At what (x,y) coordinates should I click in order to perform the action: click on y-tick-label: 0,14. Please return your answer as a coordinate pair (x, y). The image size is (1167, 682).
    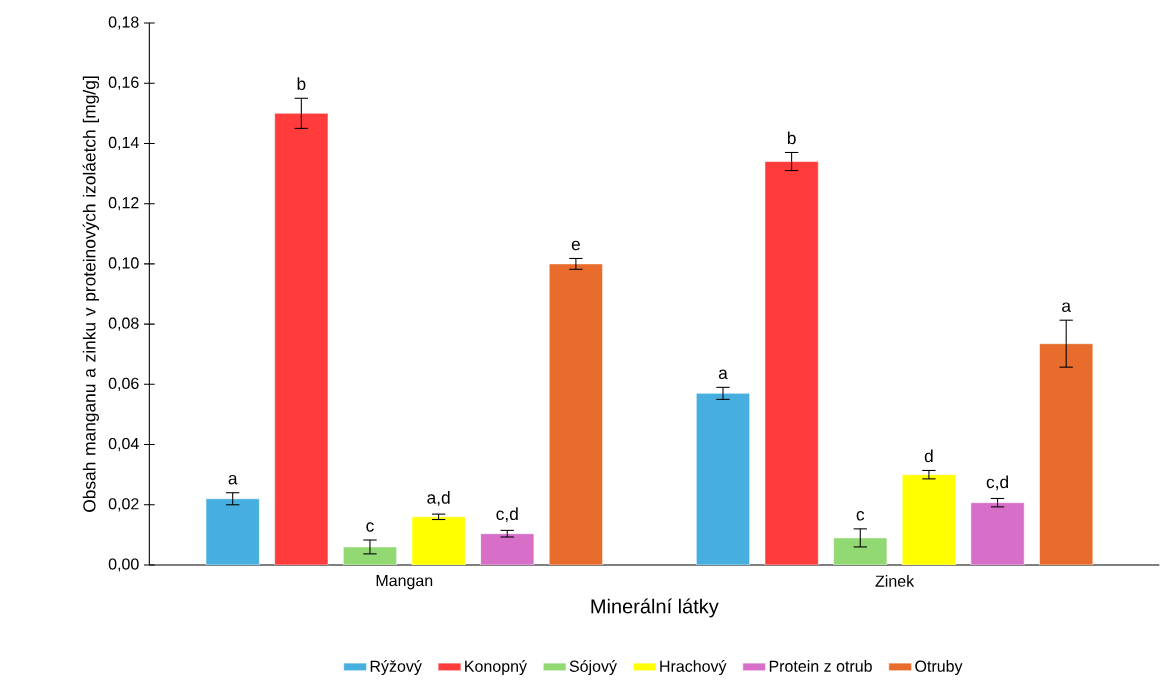
    Looking at the image, I should click on (123, 143).